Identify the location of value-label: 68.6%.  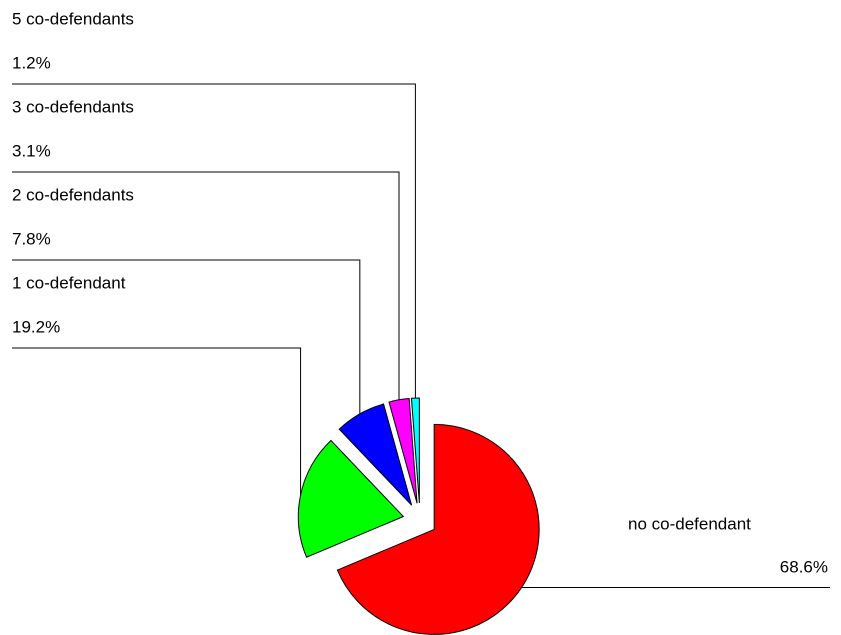
(804, 566).